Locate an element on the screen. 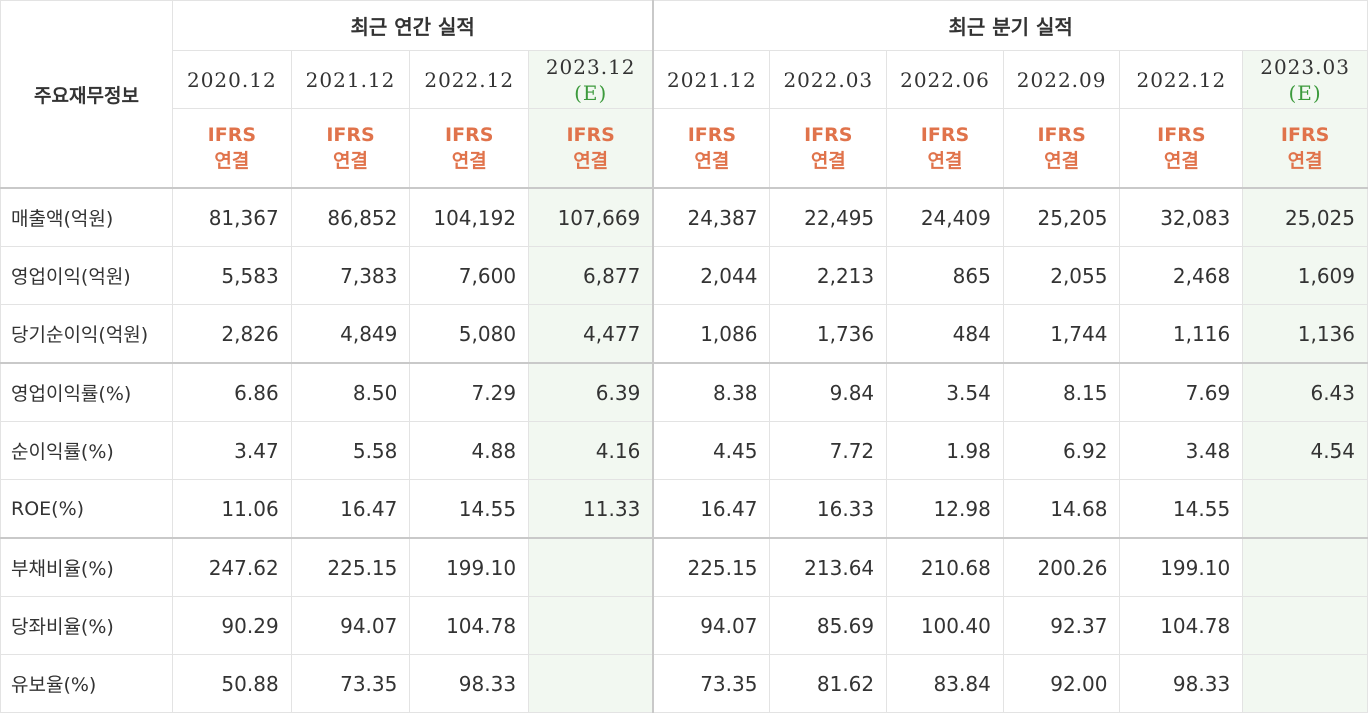 The width and height of the screenshot is (1368, 714). period-date: 2022.12 is located at coordinates (1181, 79).